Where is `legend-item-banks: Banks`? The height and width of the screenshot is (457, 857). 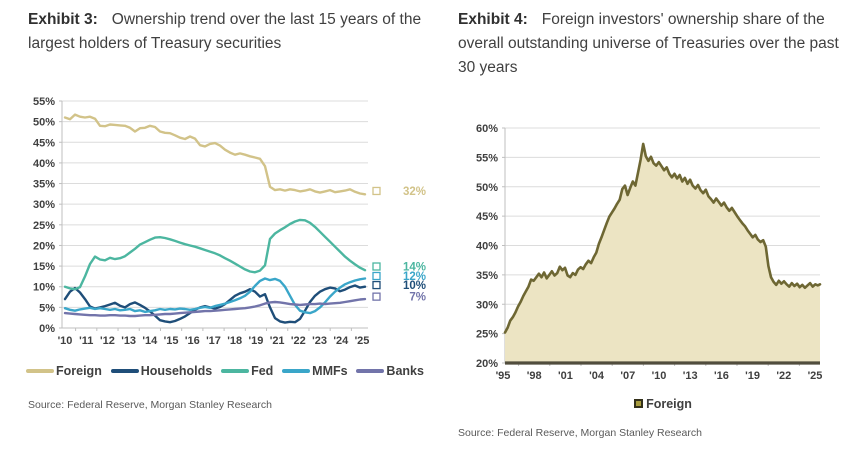 legend-item-banks: Banks is located at coordinates (390, 371).